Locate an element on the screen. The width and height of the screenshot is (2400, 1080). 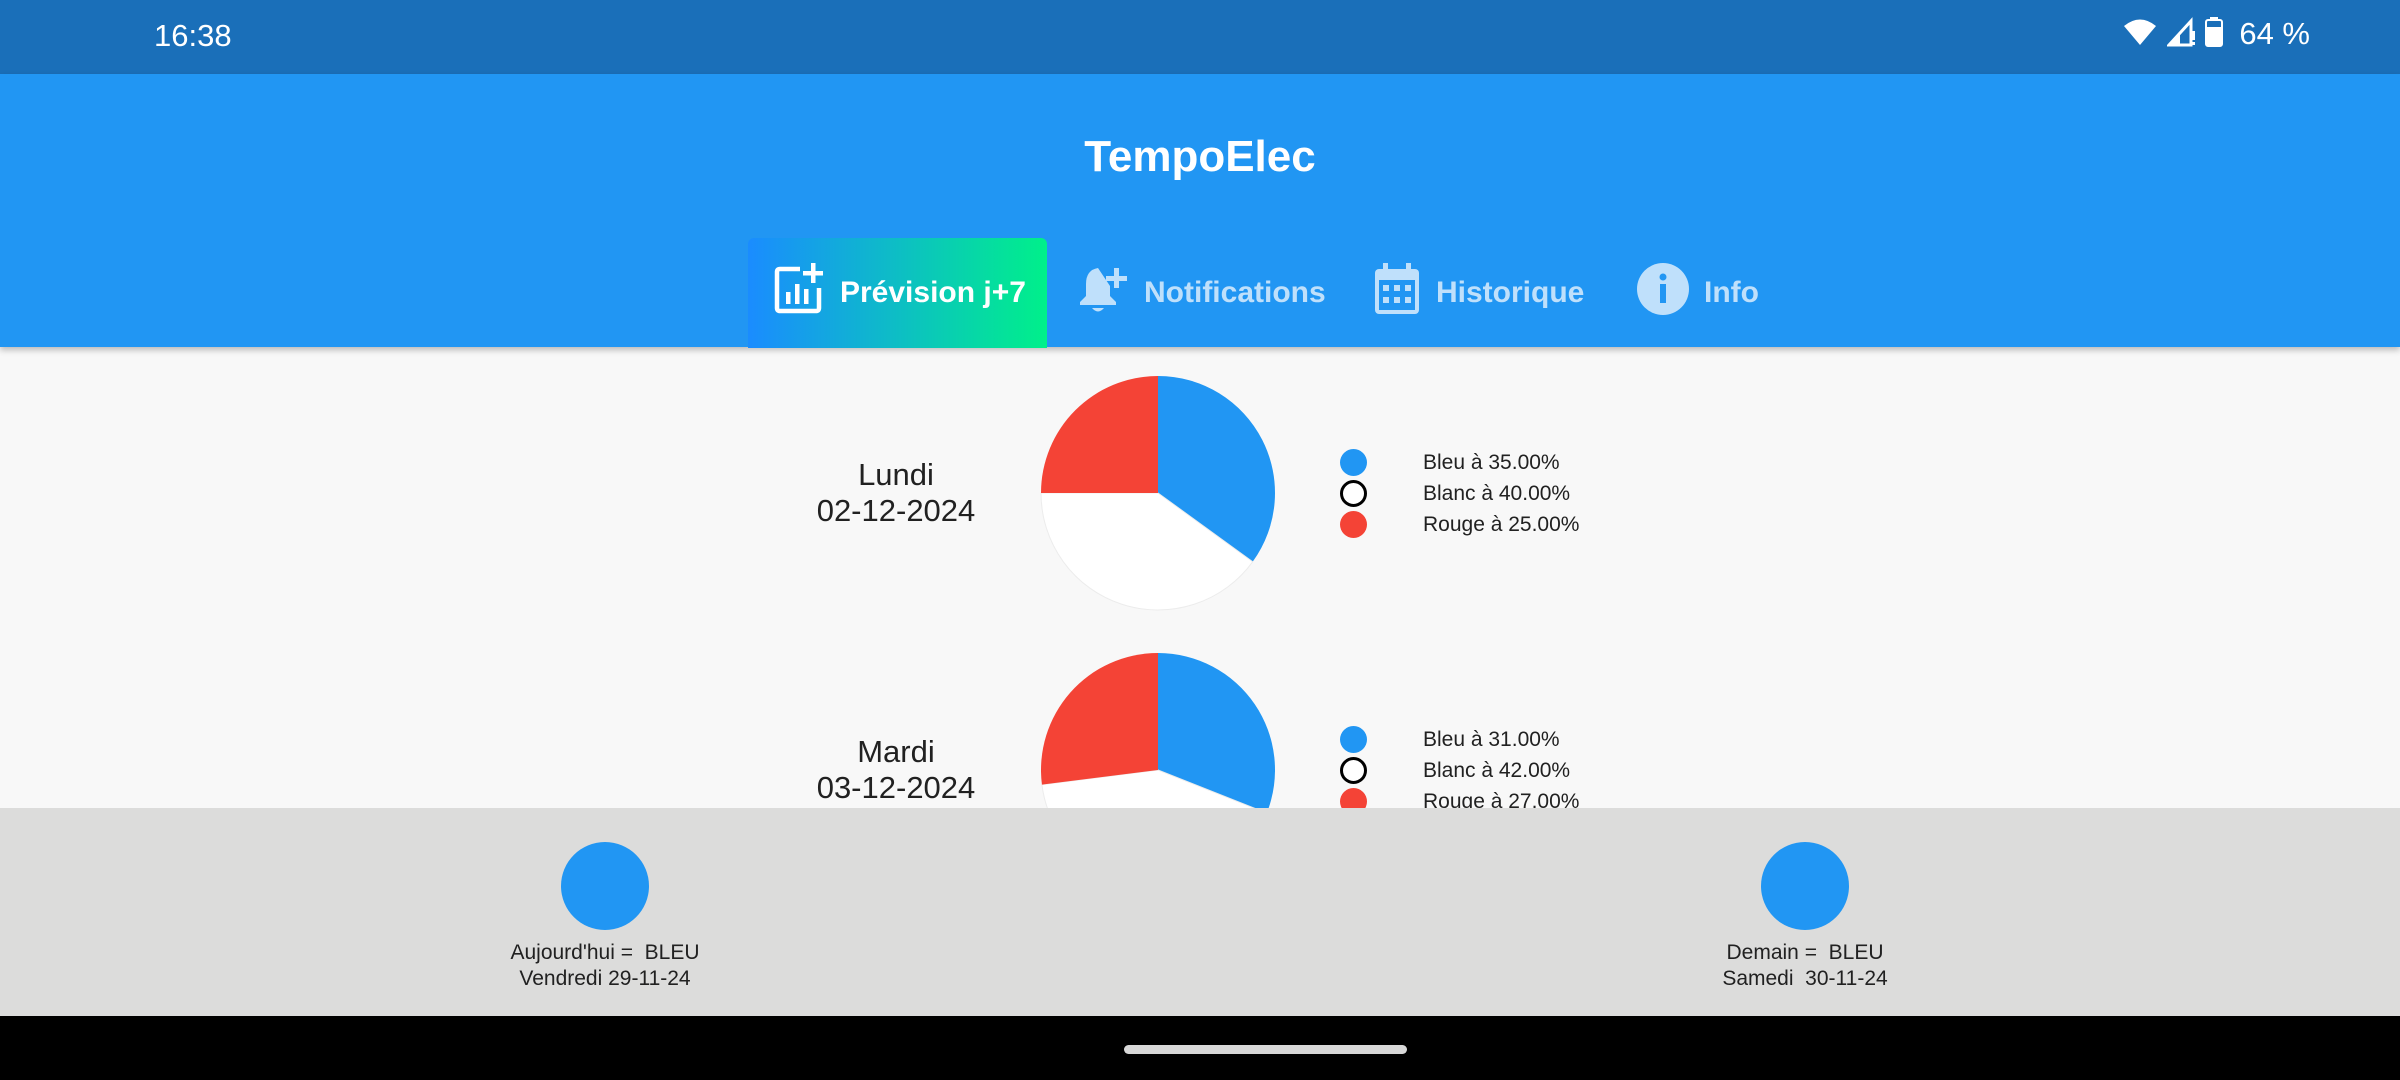
day-date: 02-12-2024 is located at coordinates (896, 510).